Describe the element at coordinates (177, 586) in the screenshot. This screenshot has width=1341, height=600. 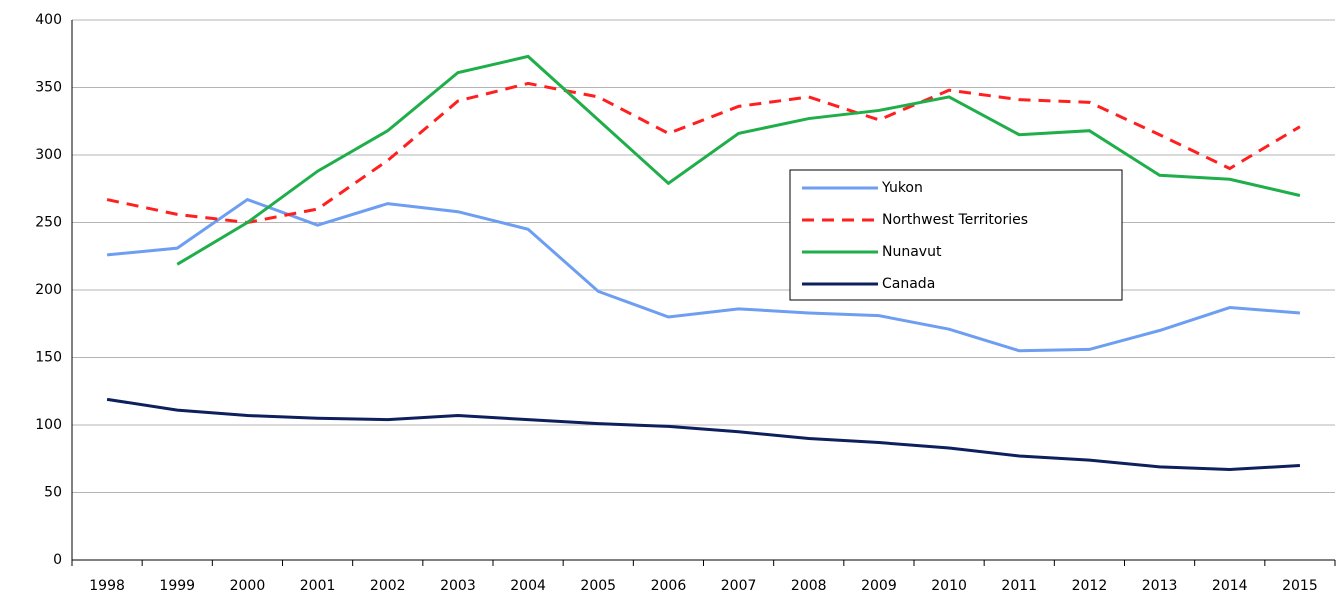
I see `x-tick-label: 1999` at that location.